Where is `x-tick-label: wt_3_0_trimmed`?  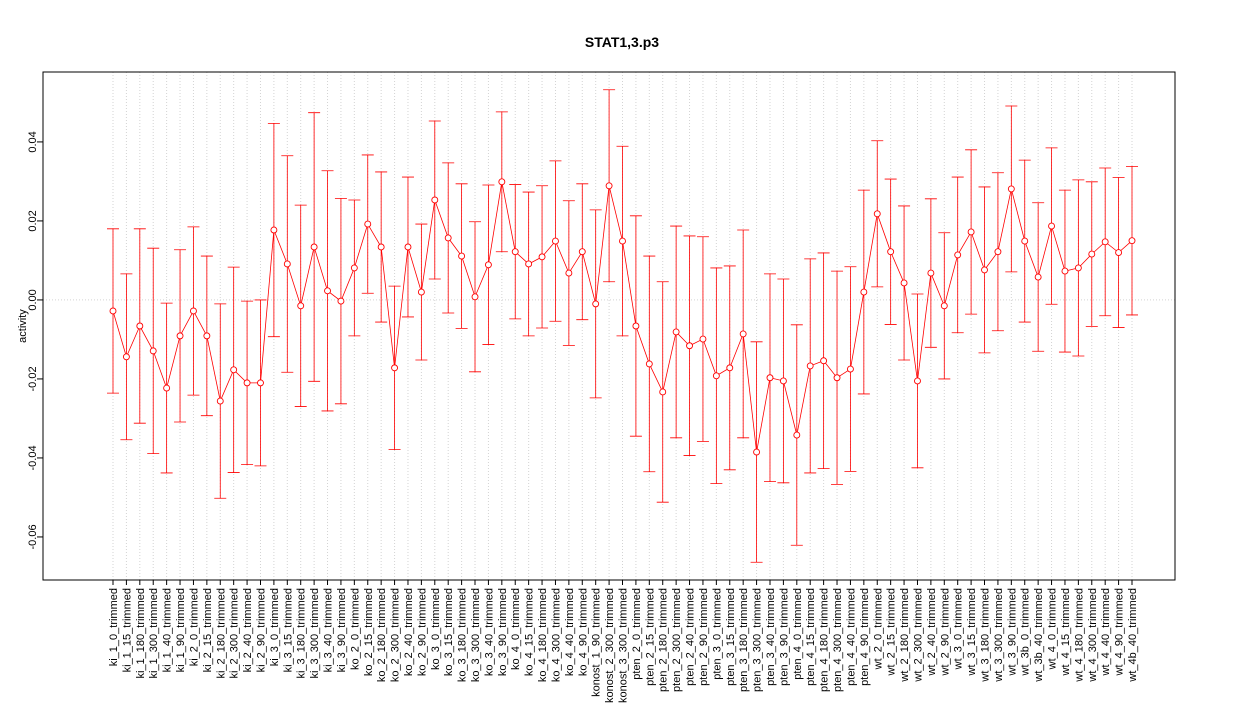 x-tick-label: wt_3_0_trimmed is located at coordinates (959, 629).